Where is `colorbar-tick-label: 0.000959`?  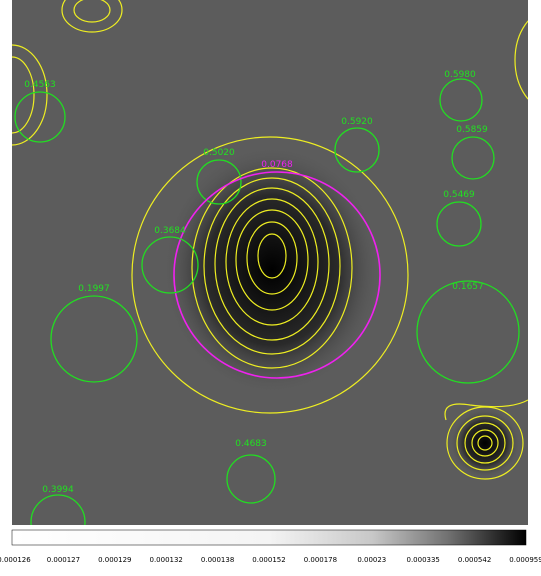
colorbar-tick-label: 0.000959 is located at coordinates (525, 560).